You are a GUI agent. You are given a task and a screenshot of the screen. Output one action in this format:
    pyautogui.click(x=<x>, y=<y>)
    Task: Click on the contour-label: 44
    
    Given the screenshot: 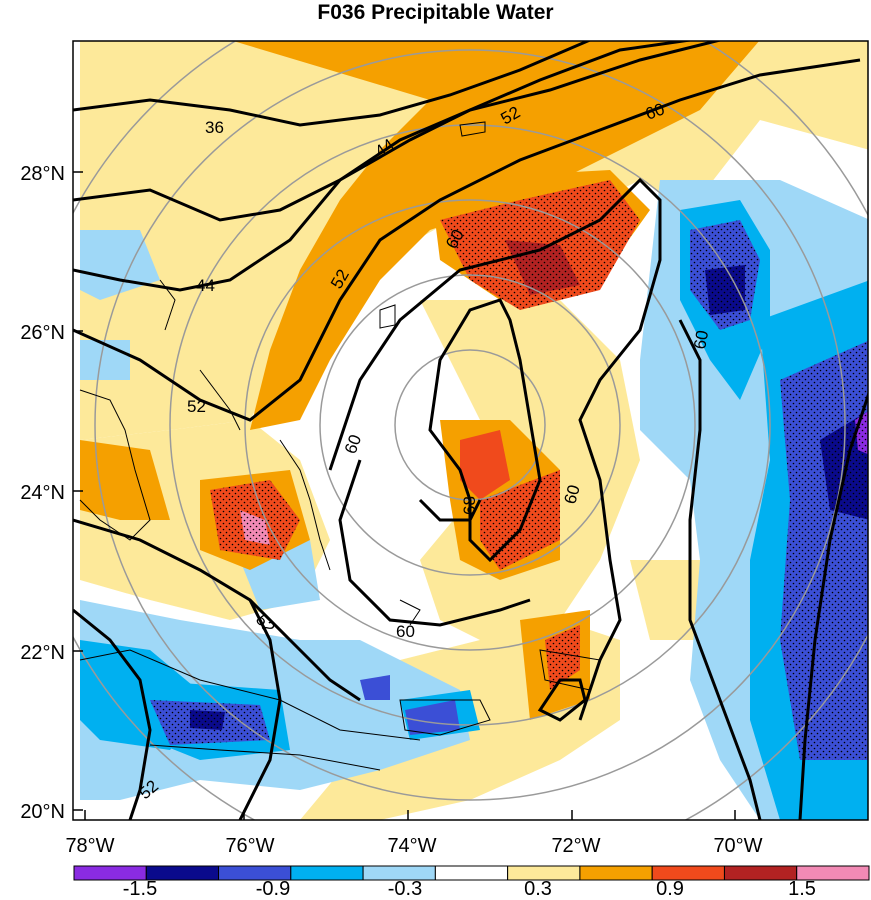 What is the action you would take?
    pyautogui.click(x=205, y=285)
    